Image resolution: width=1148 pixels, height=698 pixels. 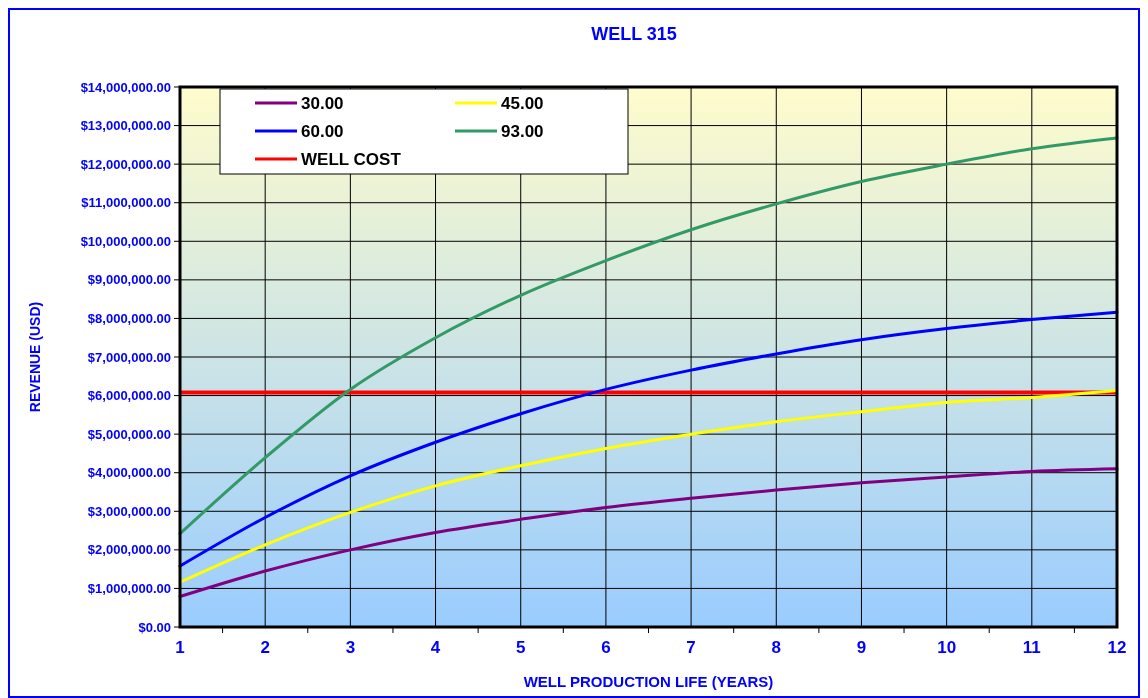 What do you see at coordinates (634, 34) in the screenshot?
I see `chart-title: WELL 315` at bounding box center [634, 34].